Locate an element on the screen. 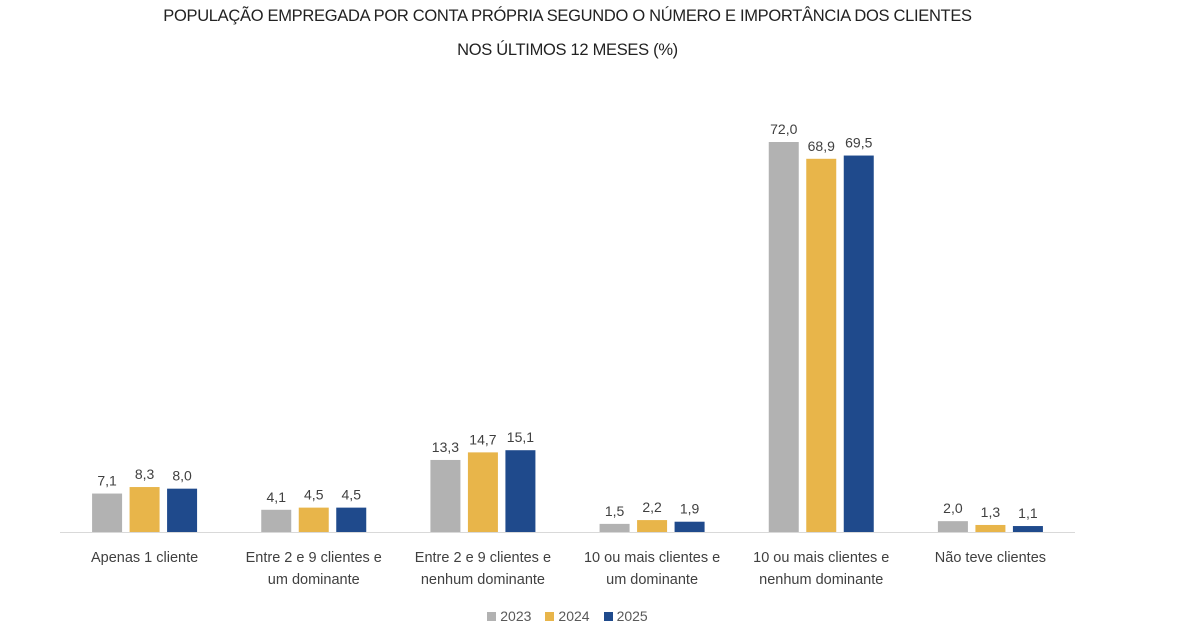  data-label: 1,3 is located at coordinates (991, 512).